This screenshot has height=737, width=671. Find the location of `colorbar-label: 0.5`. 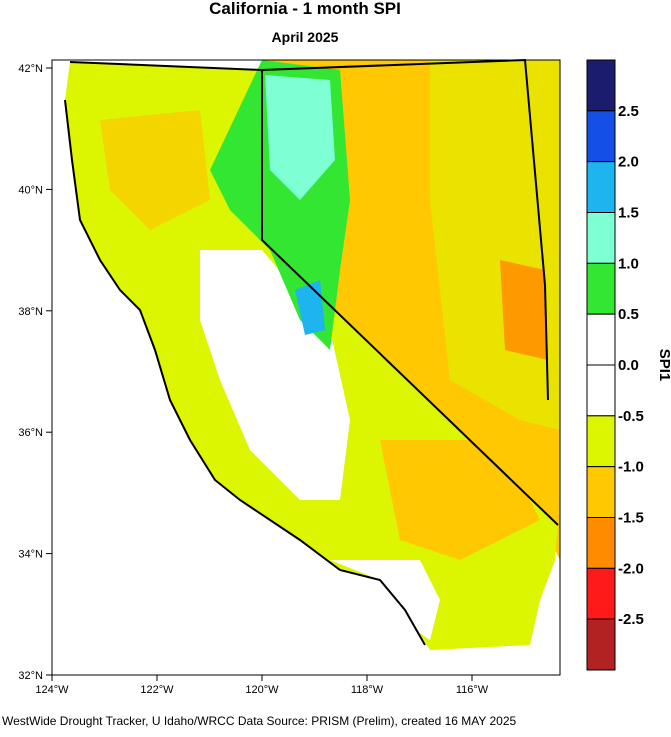

colorbar-label: 0.5 is located at coordinates (628, 314).